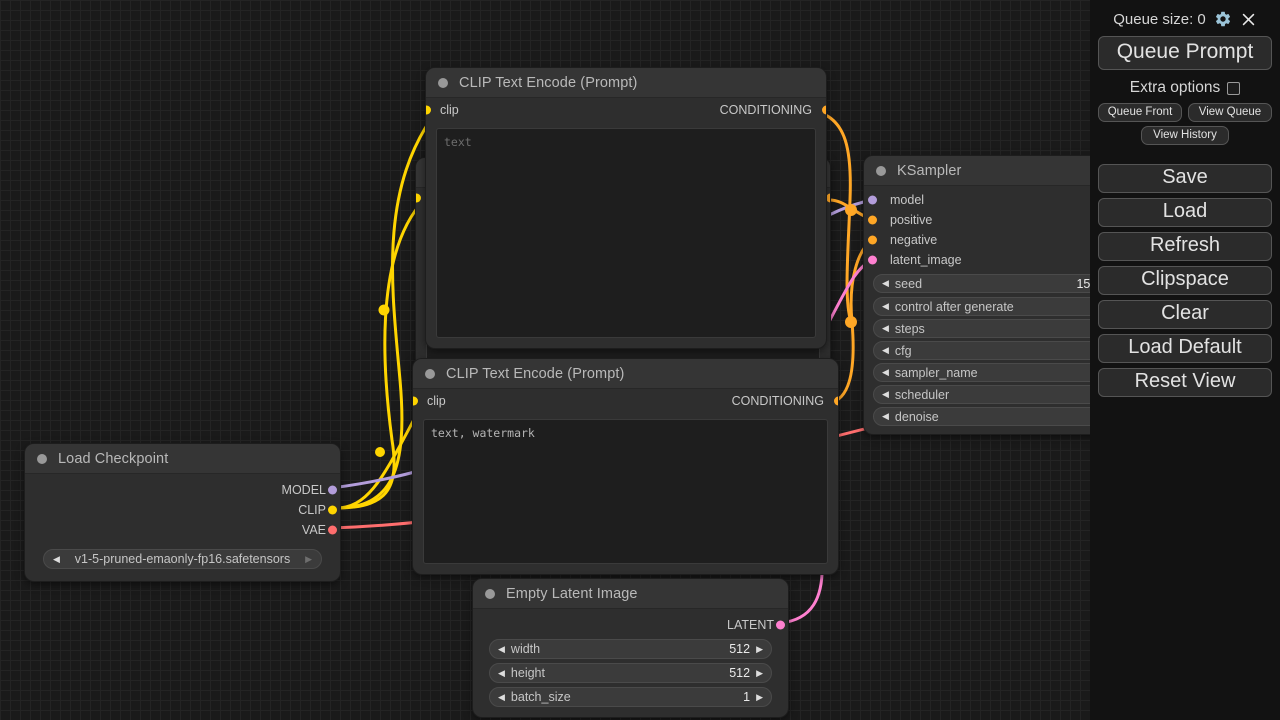 This screenshot has height=720, width=1280. What do you see at coordinates (780, 625) in the screenshot?
I see `port-latent-output` at bounding box center [780, 625].